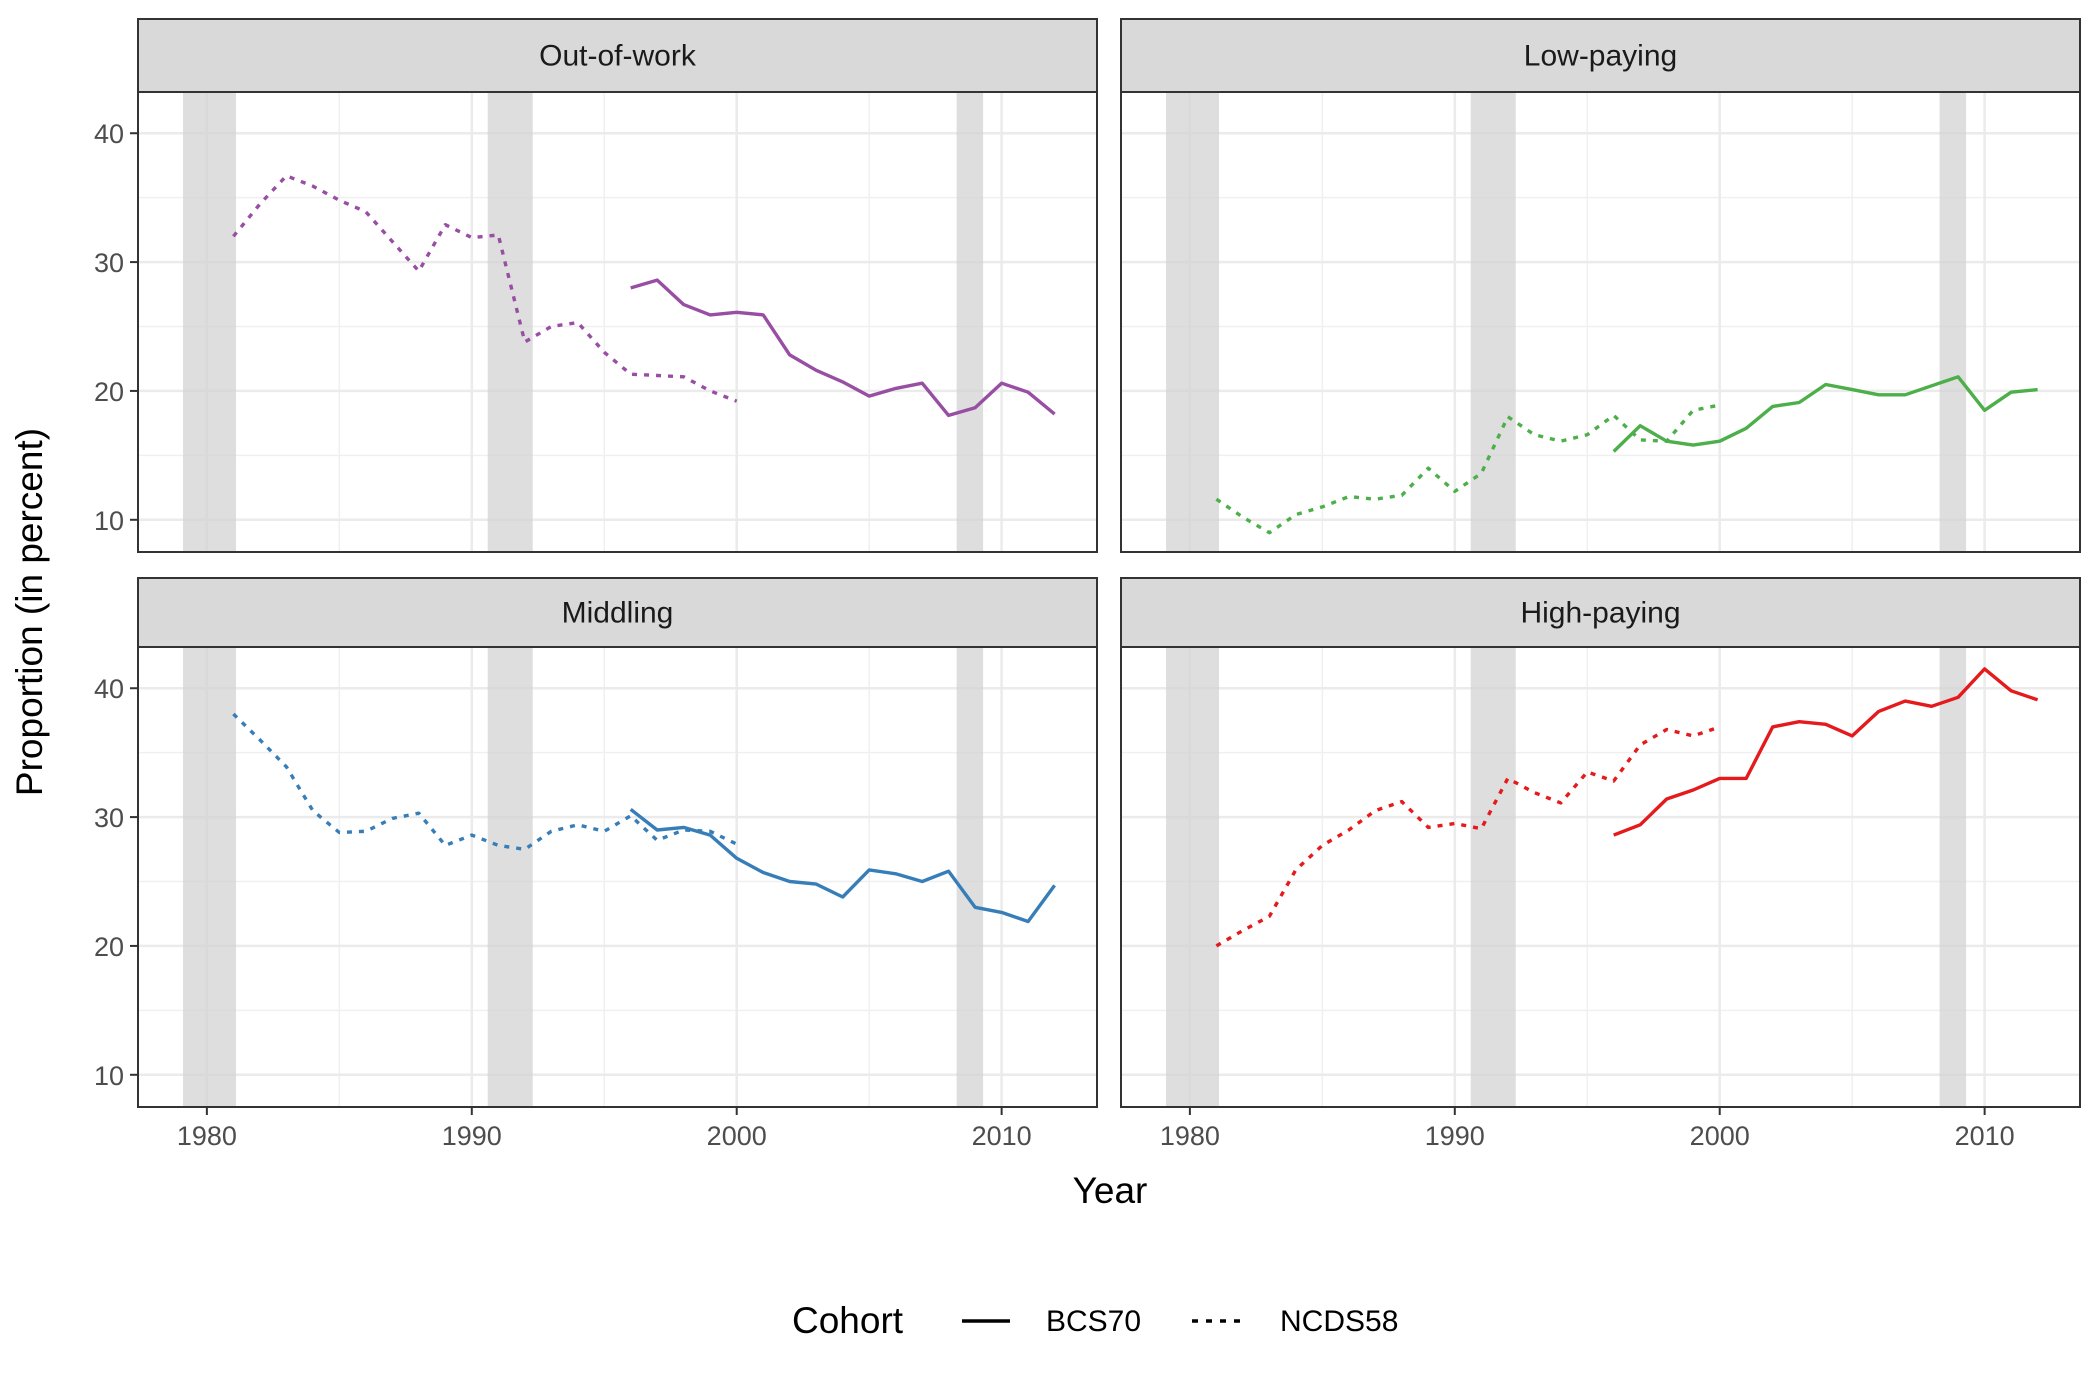 The width and height of the screenshot is (2100, 1400). What do you see at coordinates (1468, 836) in the screenshot?
I see `series-line-high-paying-ncds58` at bounding box center [1468, 836].